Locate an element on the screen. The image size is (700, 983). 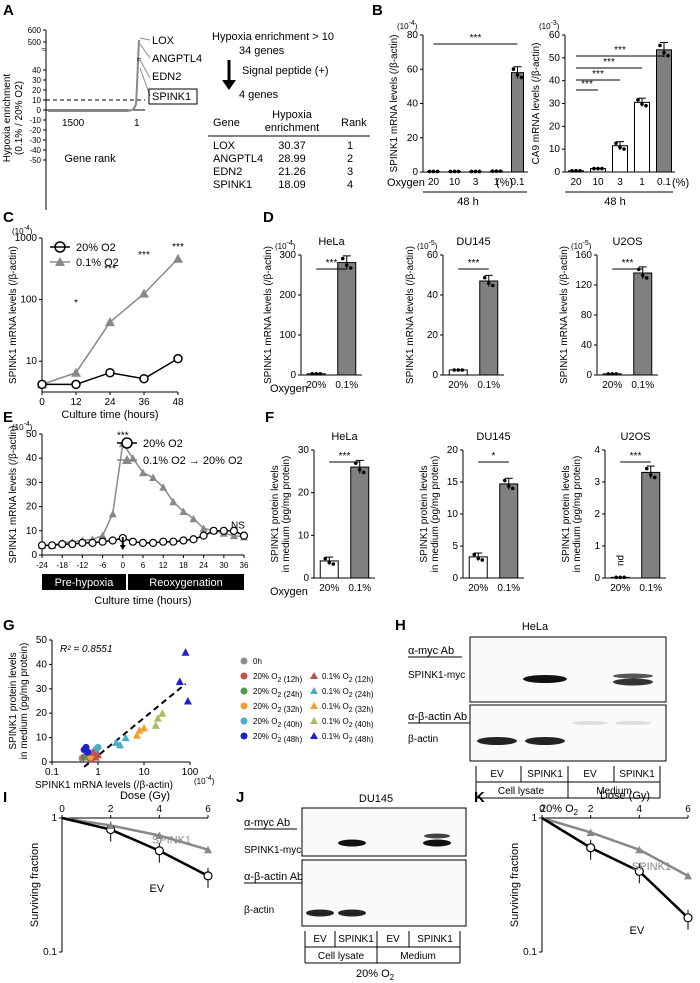
series-line-spink1 is located at coordinates (135, 833).